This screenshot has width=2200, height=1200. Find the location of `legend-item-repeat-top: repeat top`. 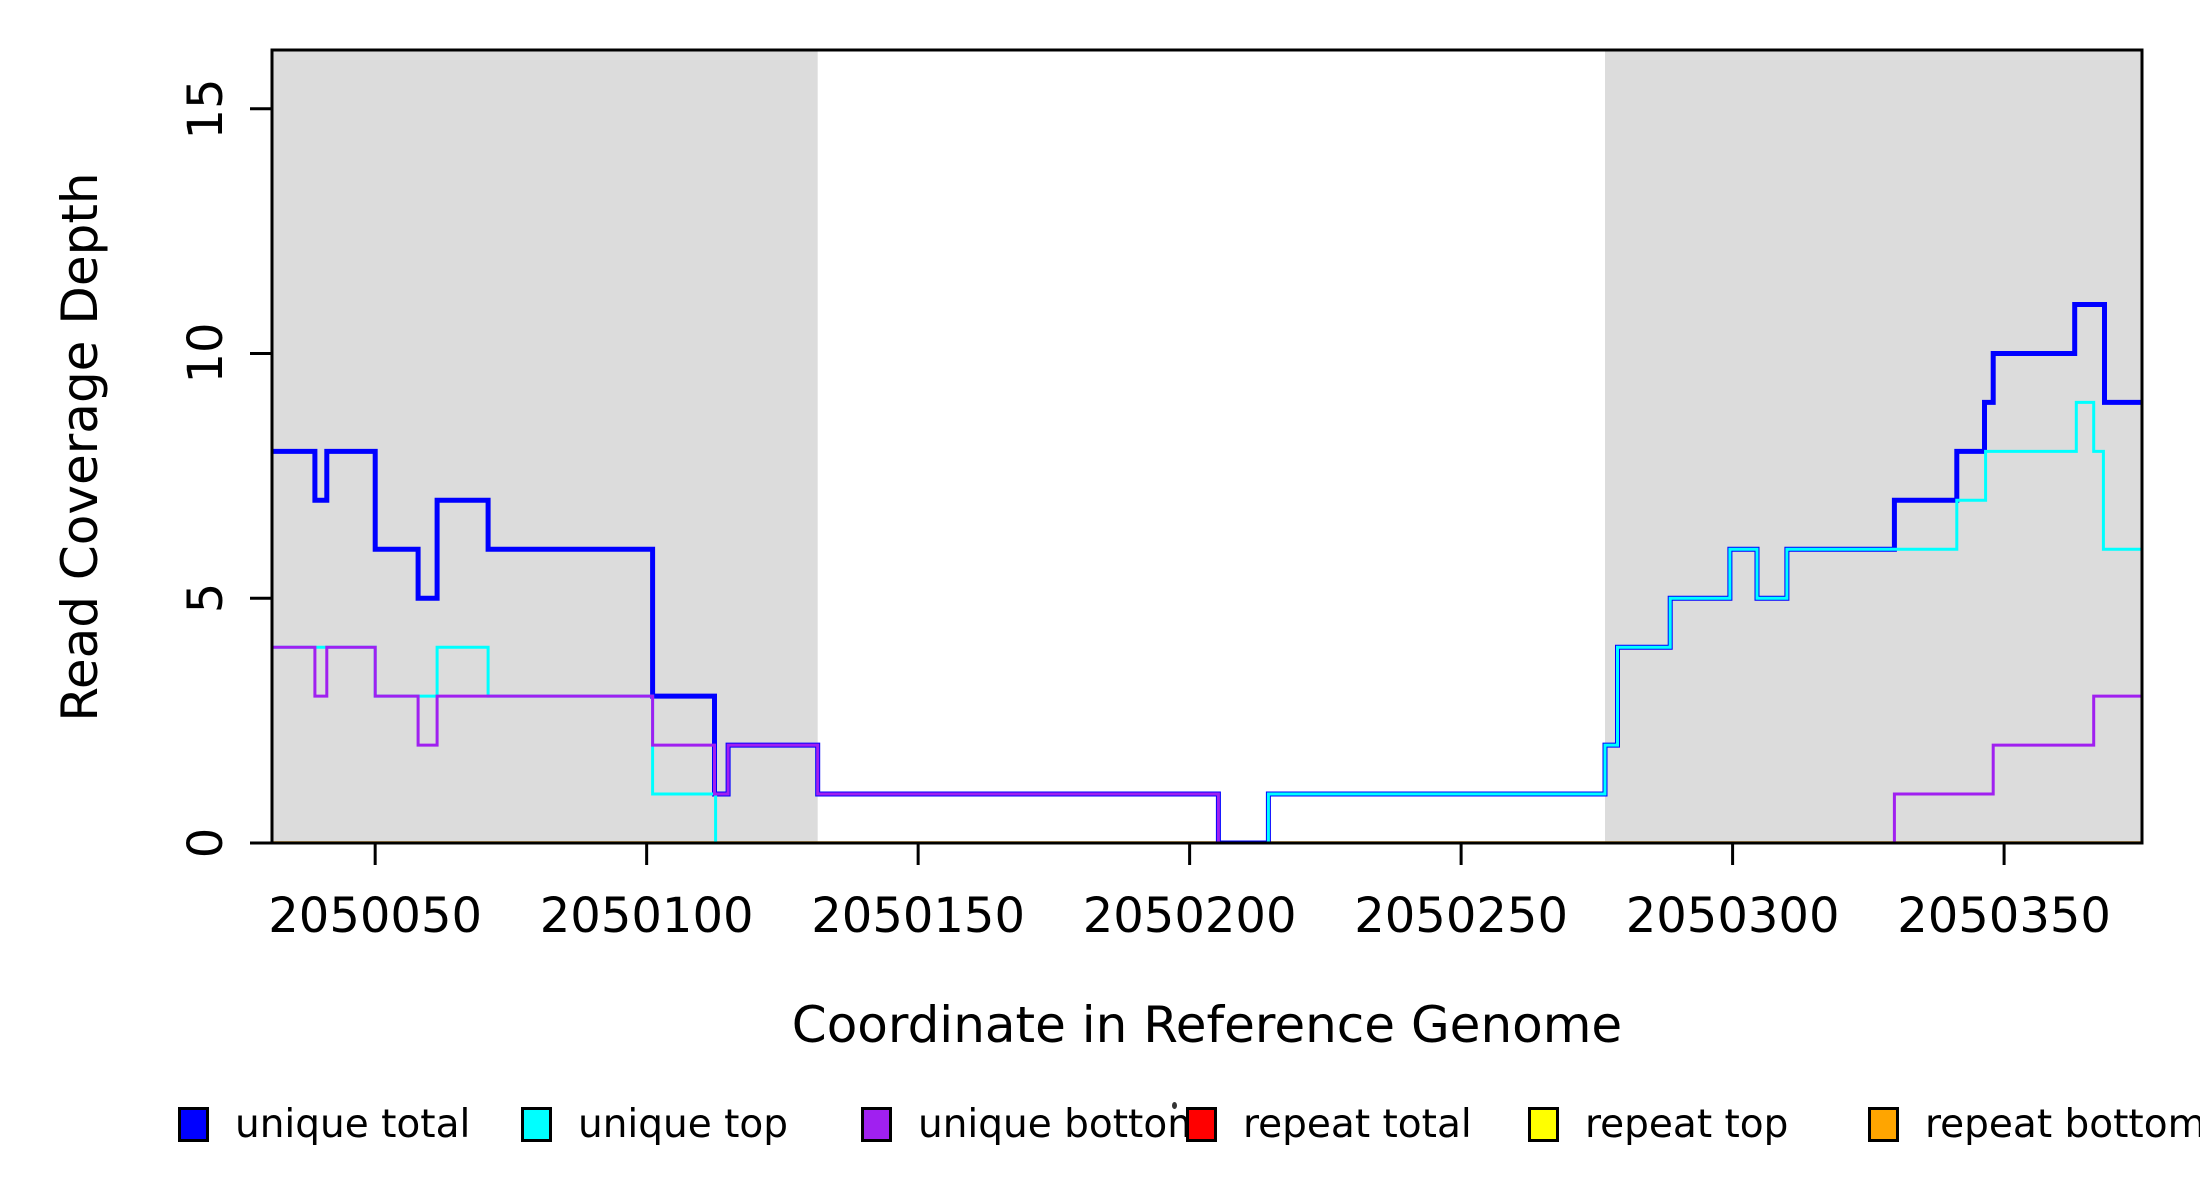

legend-item-repeat-top: repeat top is located at coordinates (1658, 1124).